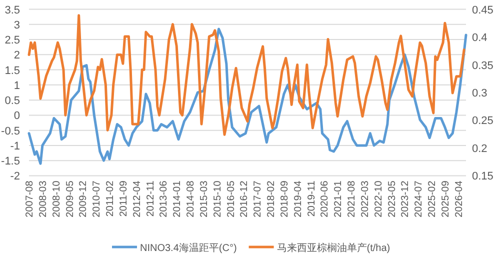 This screenshot has width=500, height=260. What do you see at coordinates (271, 199) in the screenshot?
I see `x-tick-label: 2018-02` at bounding box center [271, 199].